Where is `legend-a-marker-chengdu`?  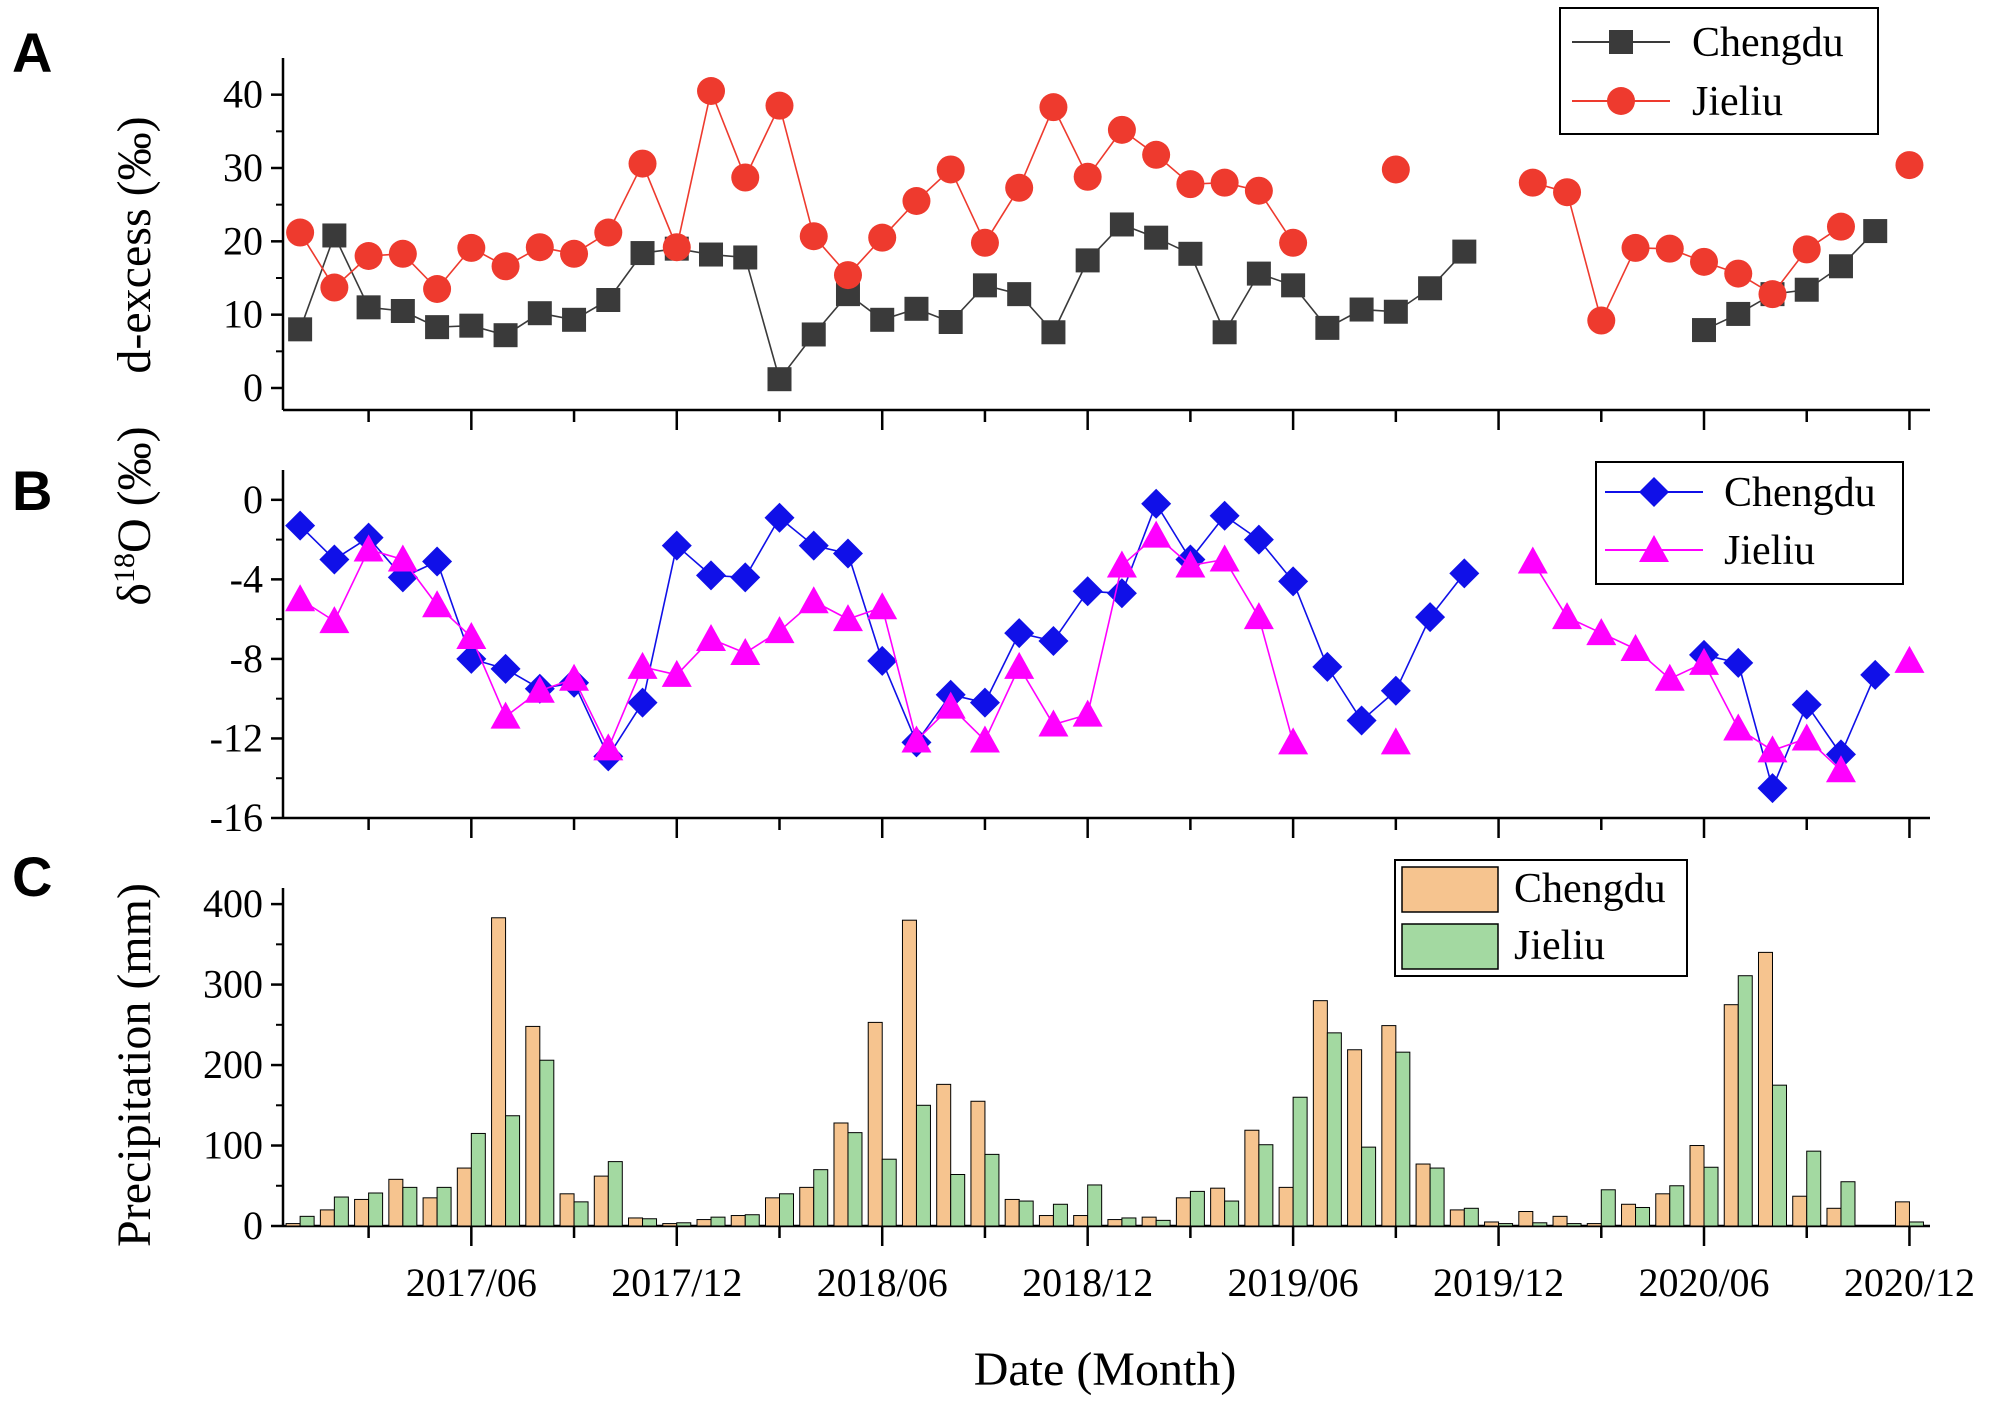
legend-a-marker-chengdu is located at coordinates (1621, 42).